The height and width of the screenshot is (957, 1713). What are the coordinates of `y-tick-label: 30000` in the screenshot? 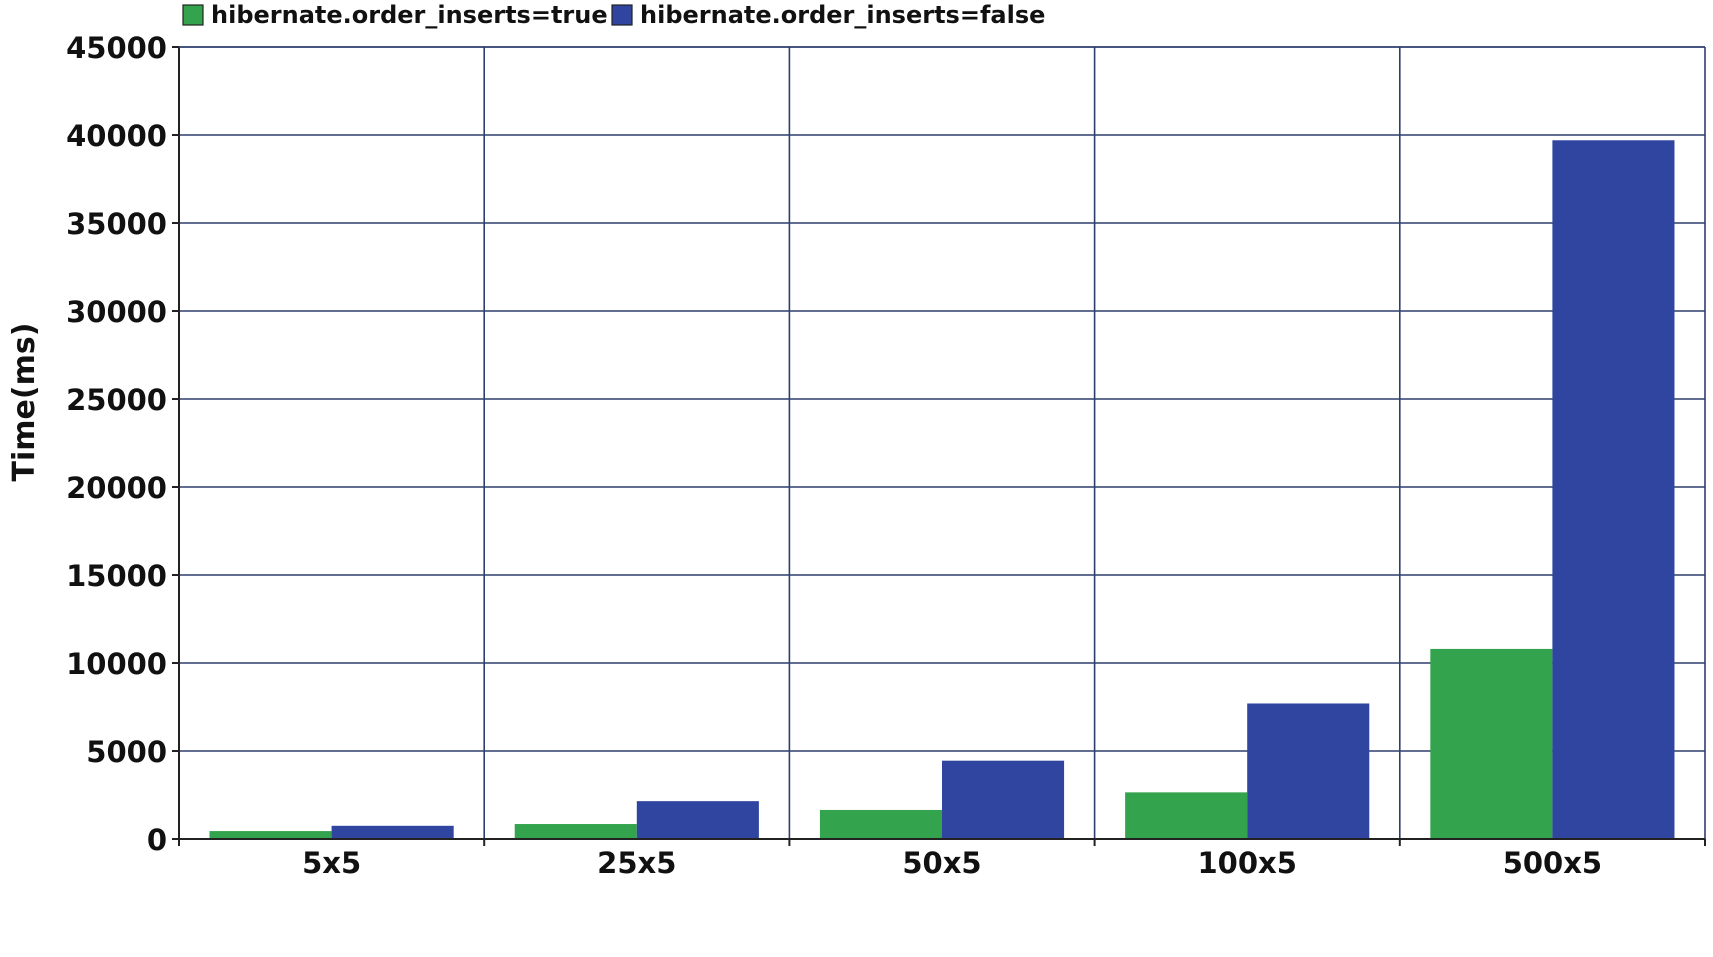 It's located at (116, 312).